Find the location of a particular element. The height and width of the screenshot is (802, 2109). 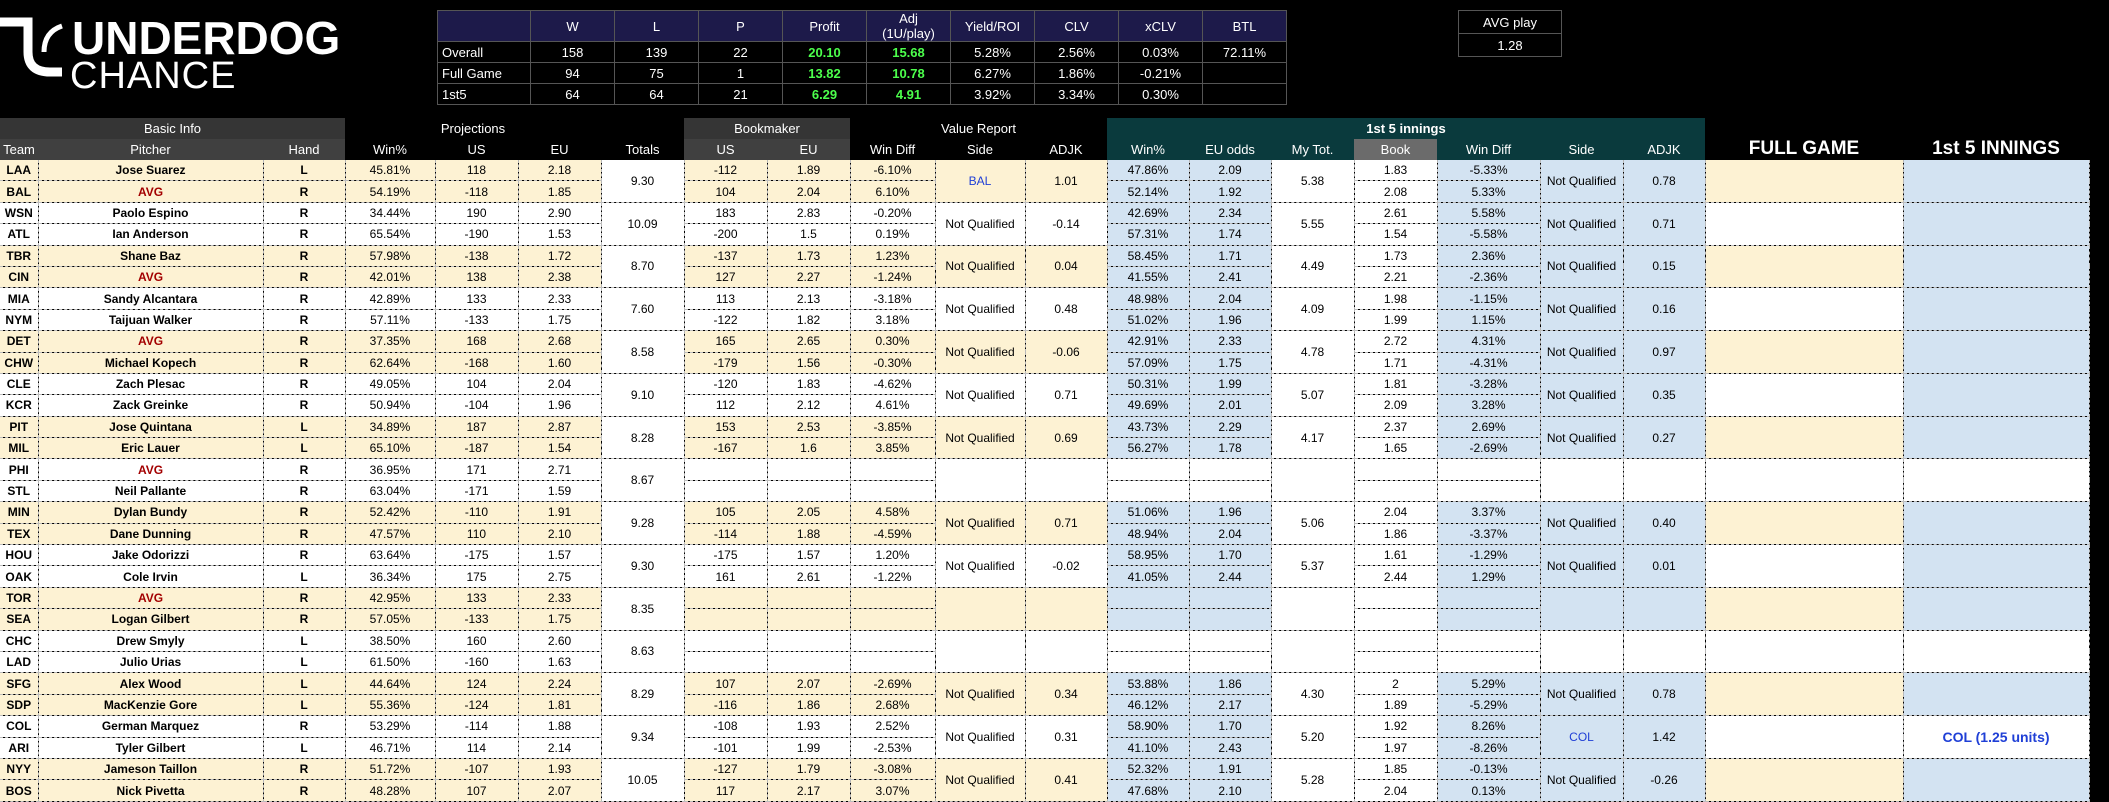

win-diff-cell: -2.69% is located at coordinates (893, 683).